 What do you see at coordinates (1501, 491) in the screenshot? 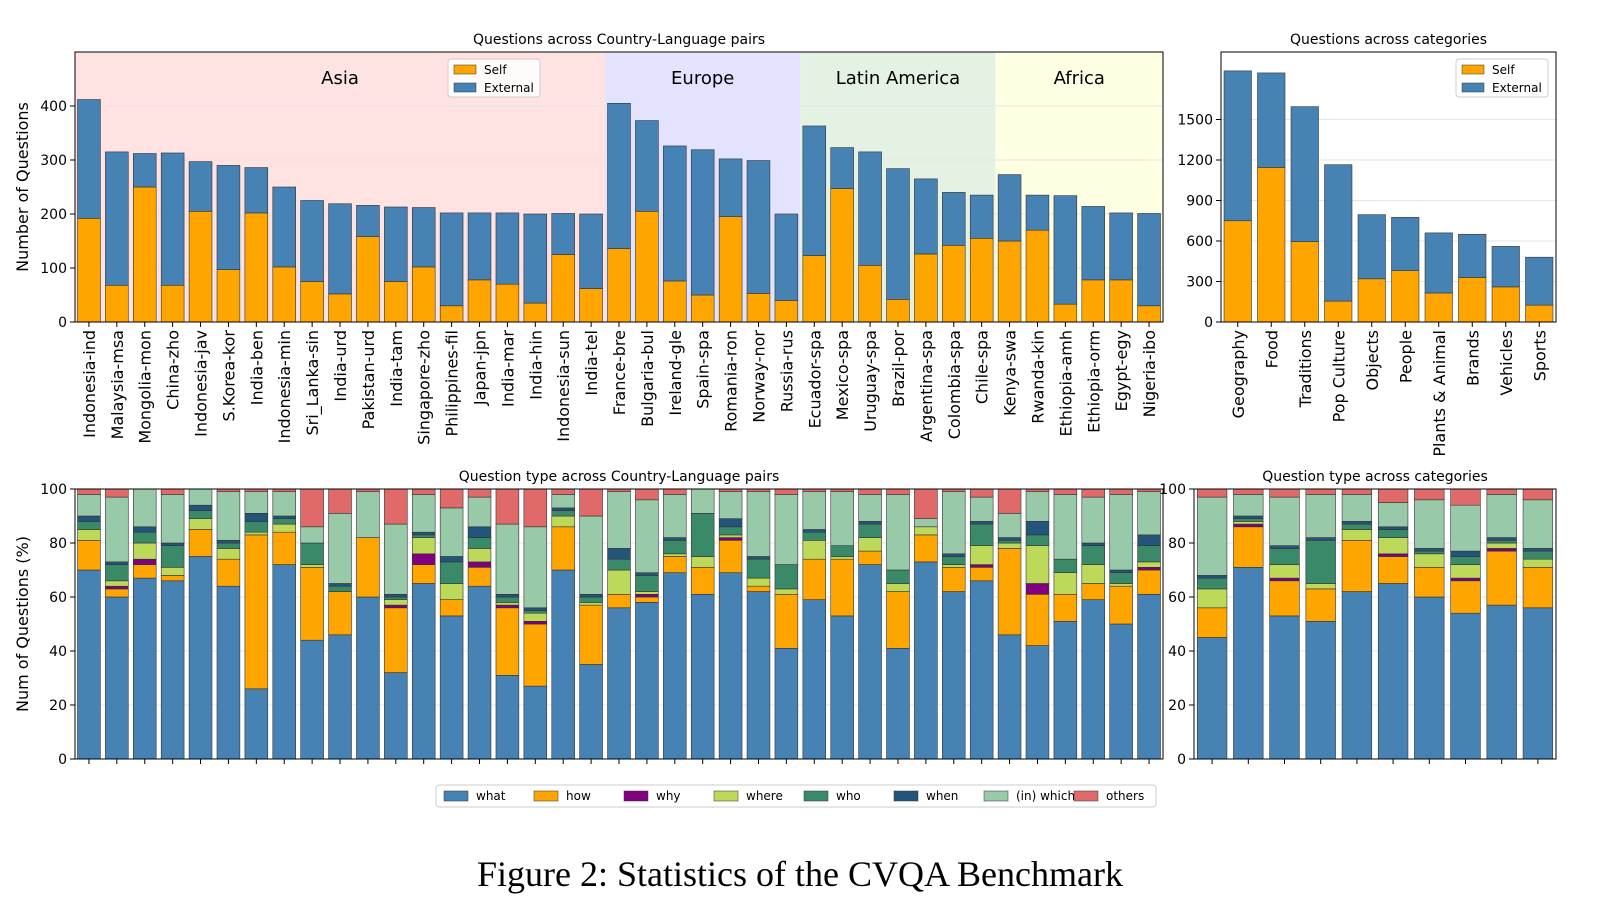
I see `bar-vehicles-others` at bounding box center [1501, 491].